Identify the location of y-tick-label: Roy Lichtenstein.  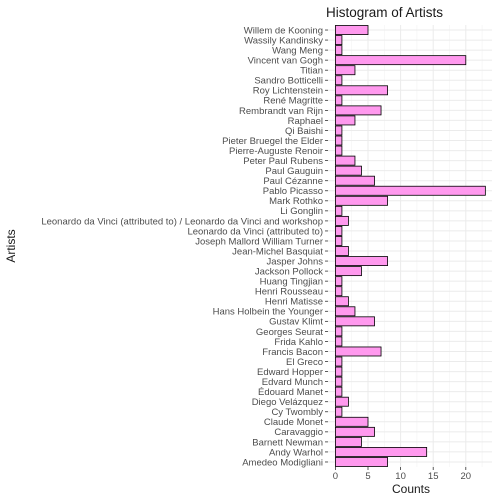
(288, 91).